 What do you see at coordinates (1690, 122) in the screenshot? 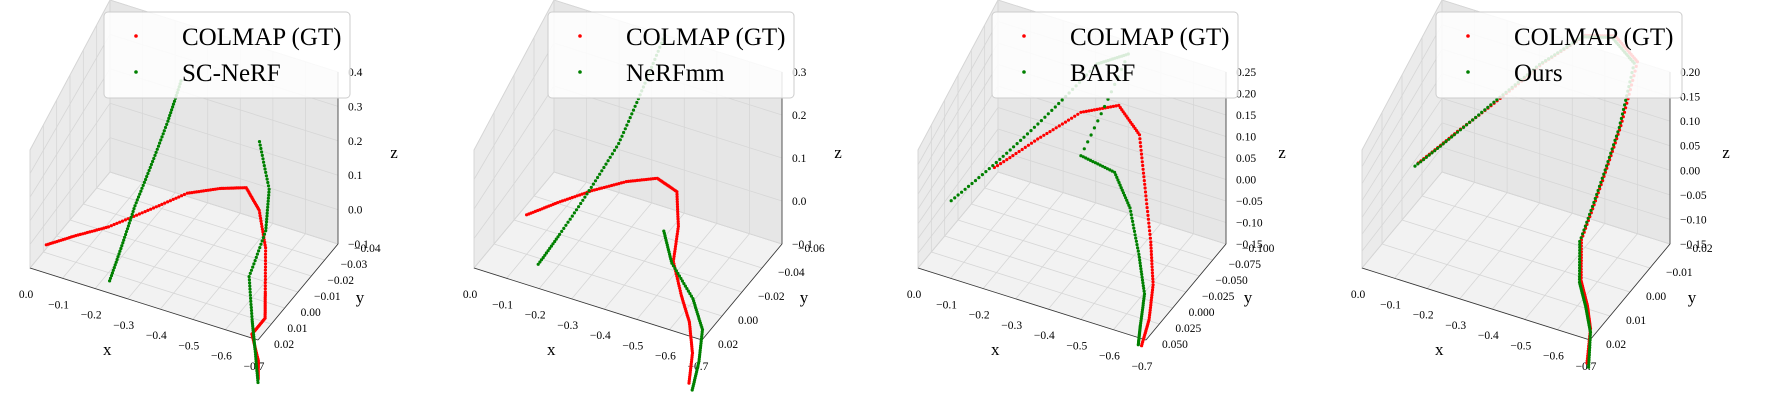
I see `z-tick-label: 0.10` at bounding box center [1690, 122].